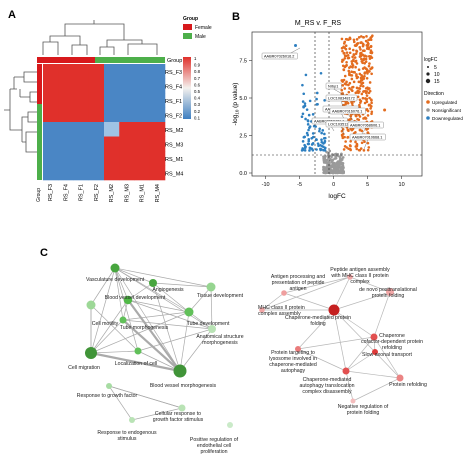 The image size is (474, 470). Describe the element at coordinates (203, 28) in the screenshot. I see `legend-label-female: Female` at that location.